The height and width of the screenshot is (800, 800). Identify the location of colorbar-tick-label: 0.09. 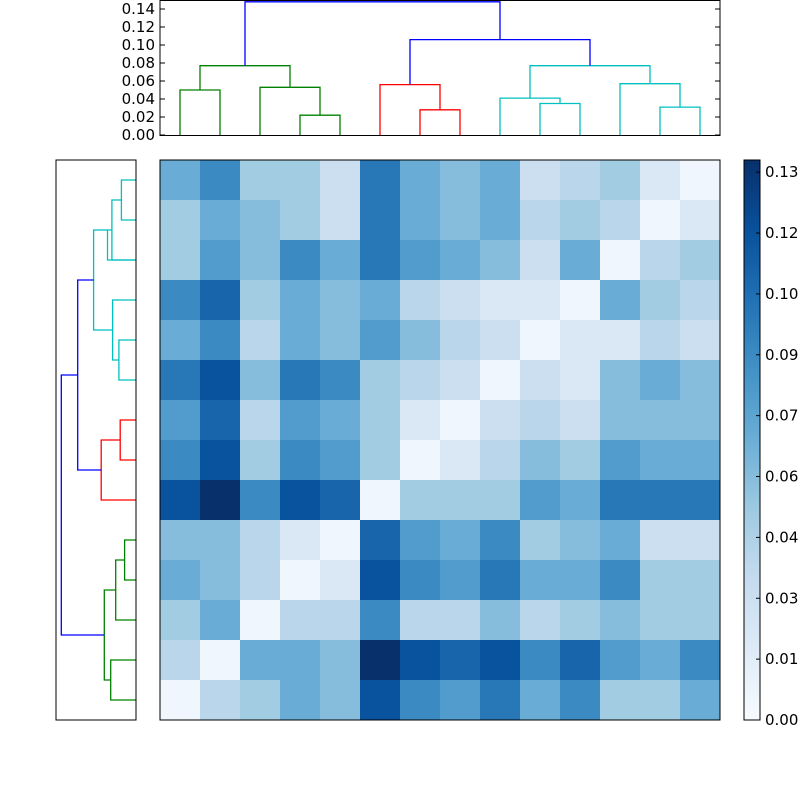
(781, 355).